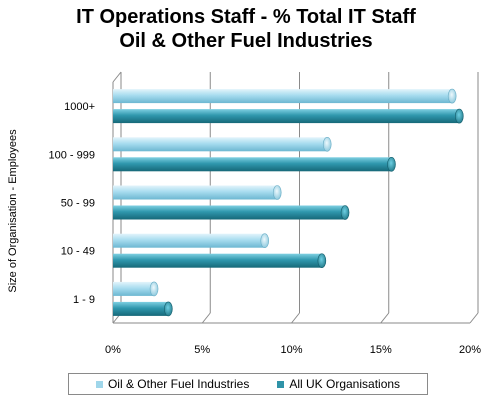 Image resolution: width=492 pixels, height=401 pixels. I want to click on y-tick-label-1: 100 - 999, so click(72, 155).